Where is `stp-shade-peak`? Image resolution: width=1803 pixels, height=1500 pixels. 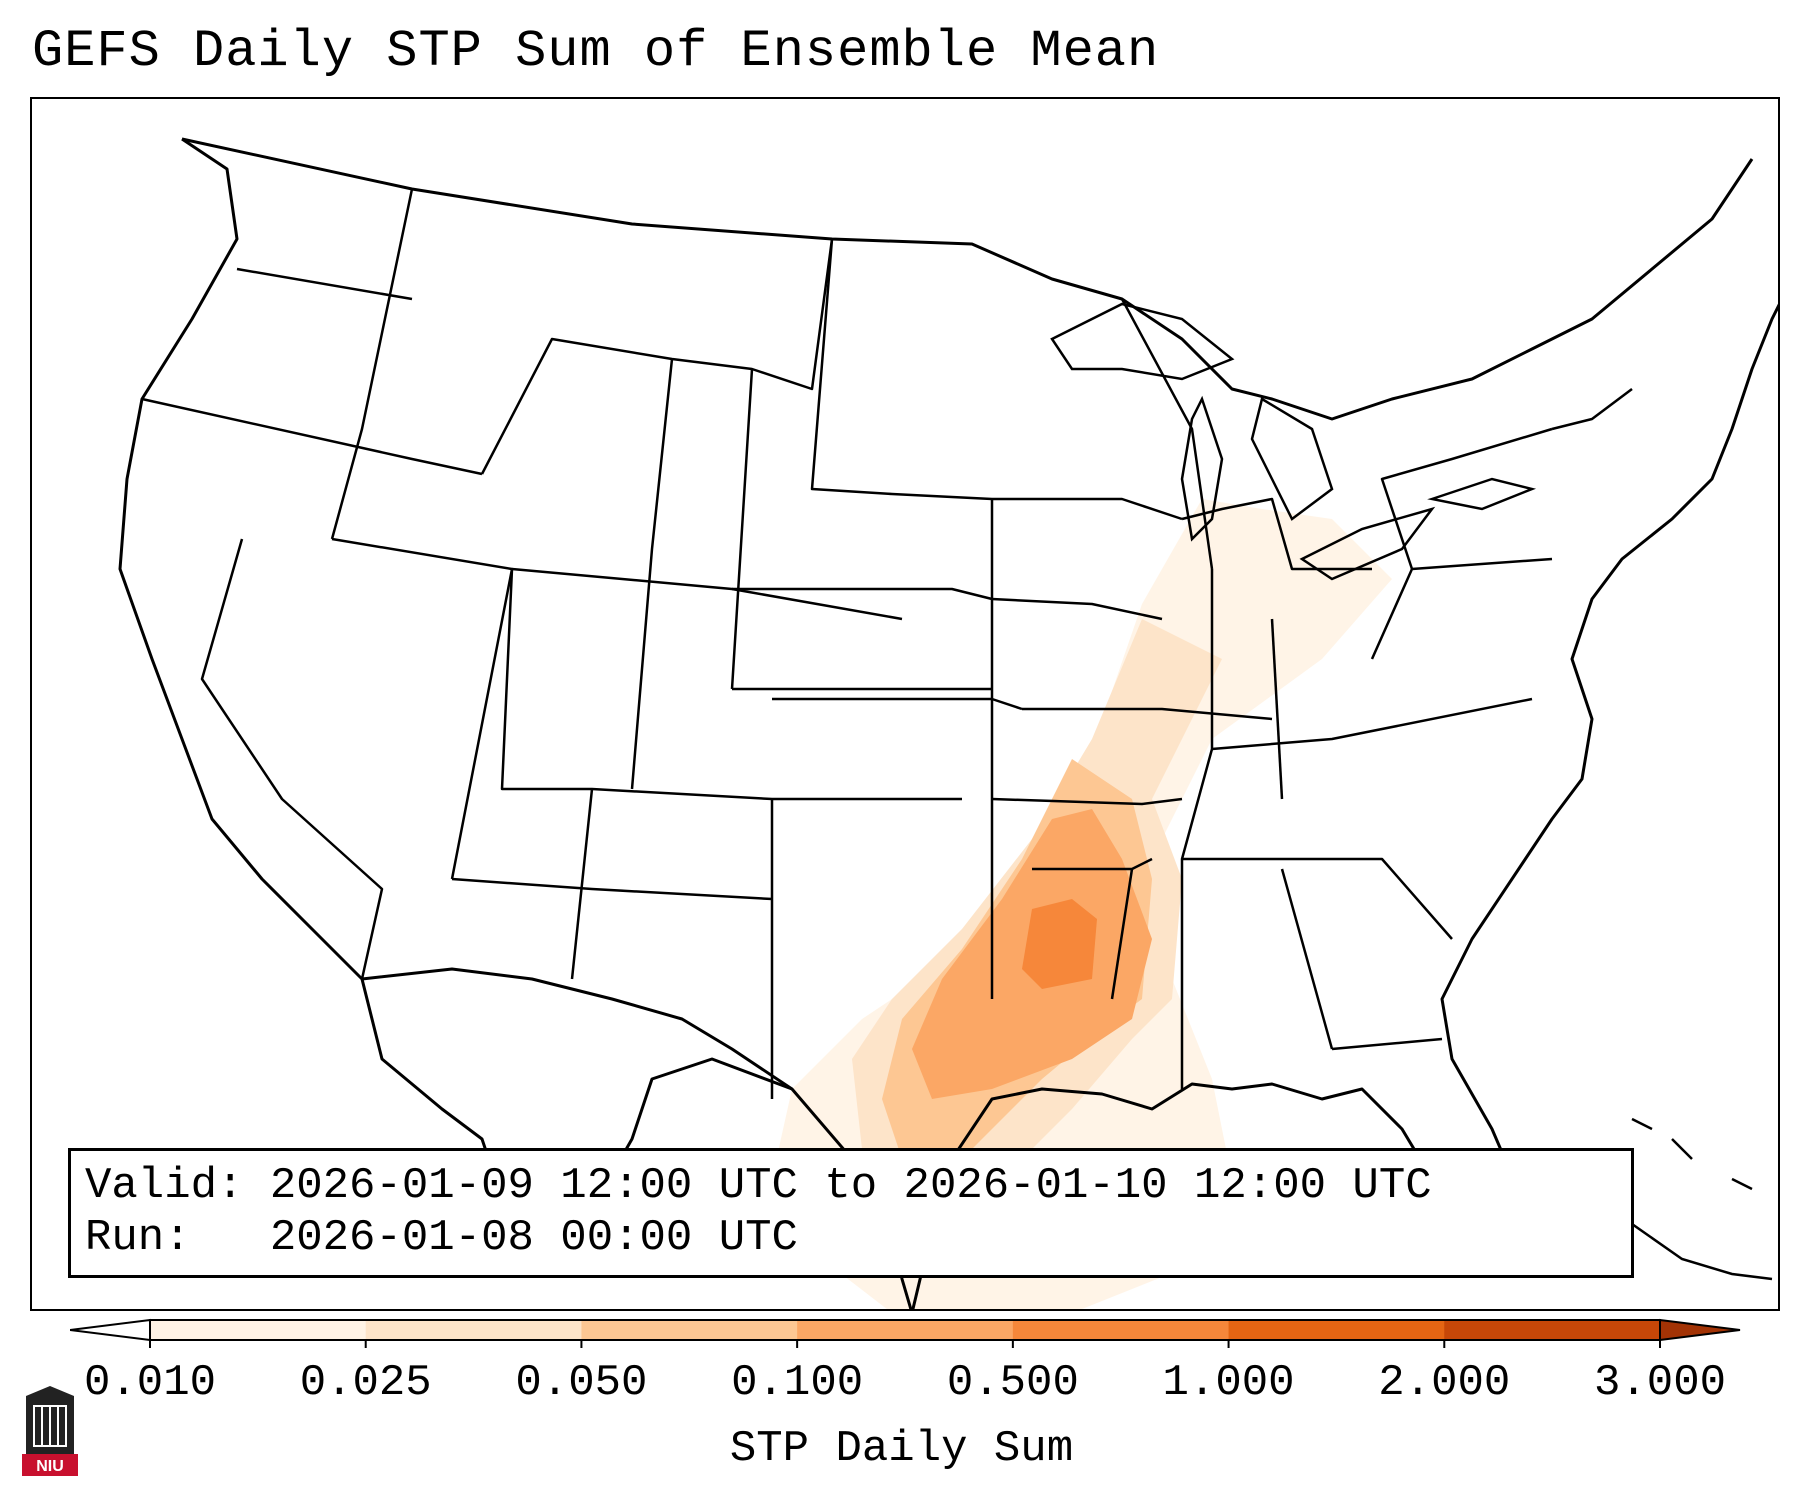 stp-shade-peak is located at coordinates (1059, 944).